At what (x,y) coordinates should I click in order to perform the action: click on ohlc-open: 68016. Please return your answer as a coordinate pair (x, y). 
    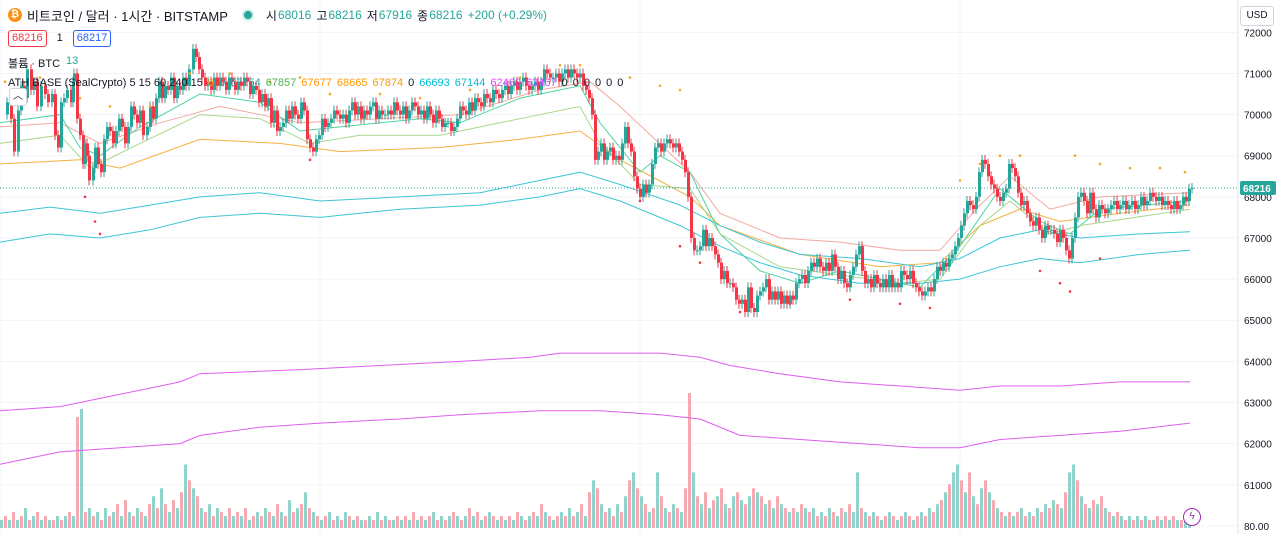
    Looking at the image, I should click on (294, 15).